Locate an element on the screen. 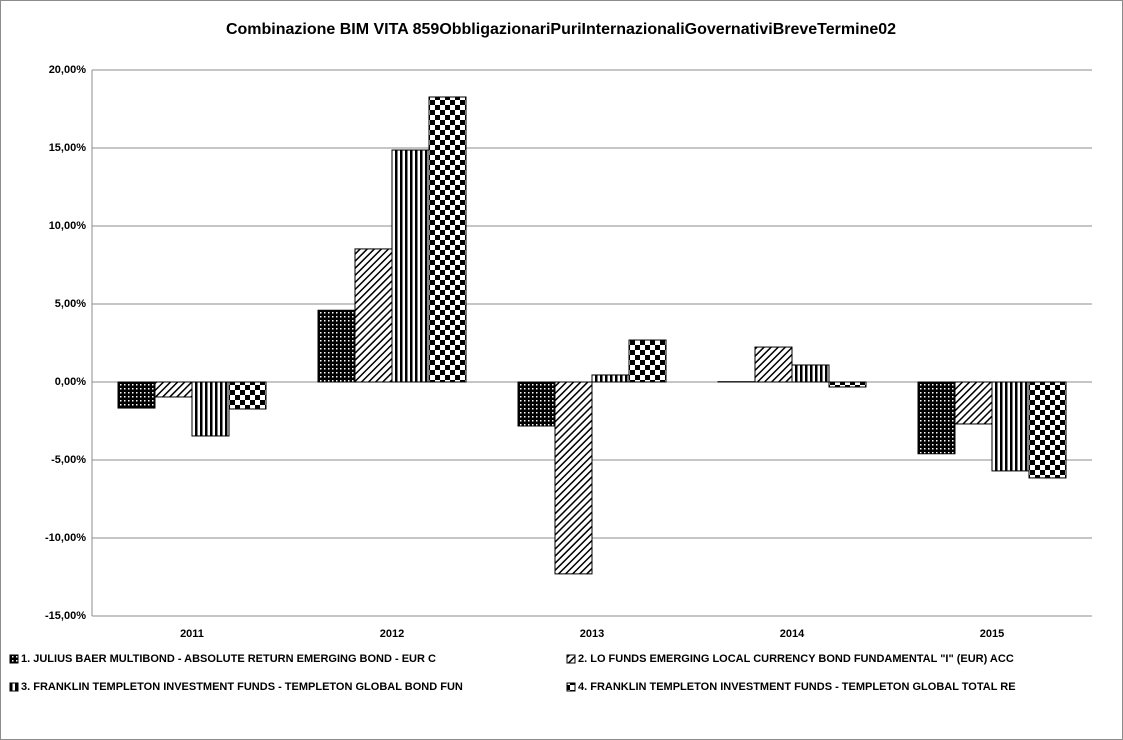  x-tick-label: 2011 is located at coordinates (192, 634).